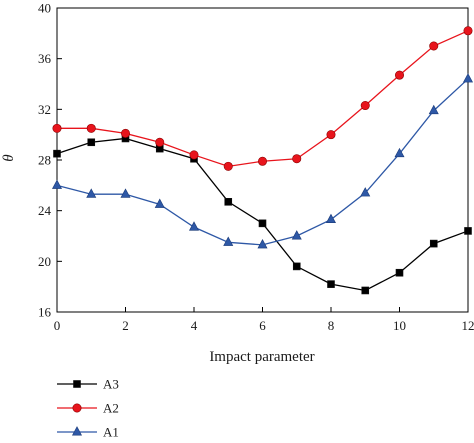 This screenshot has height=443, width=474. Describe the element at coordinates (261, 357) in the screenshot. I see `x-axis-label: Impact parameter` at that location.